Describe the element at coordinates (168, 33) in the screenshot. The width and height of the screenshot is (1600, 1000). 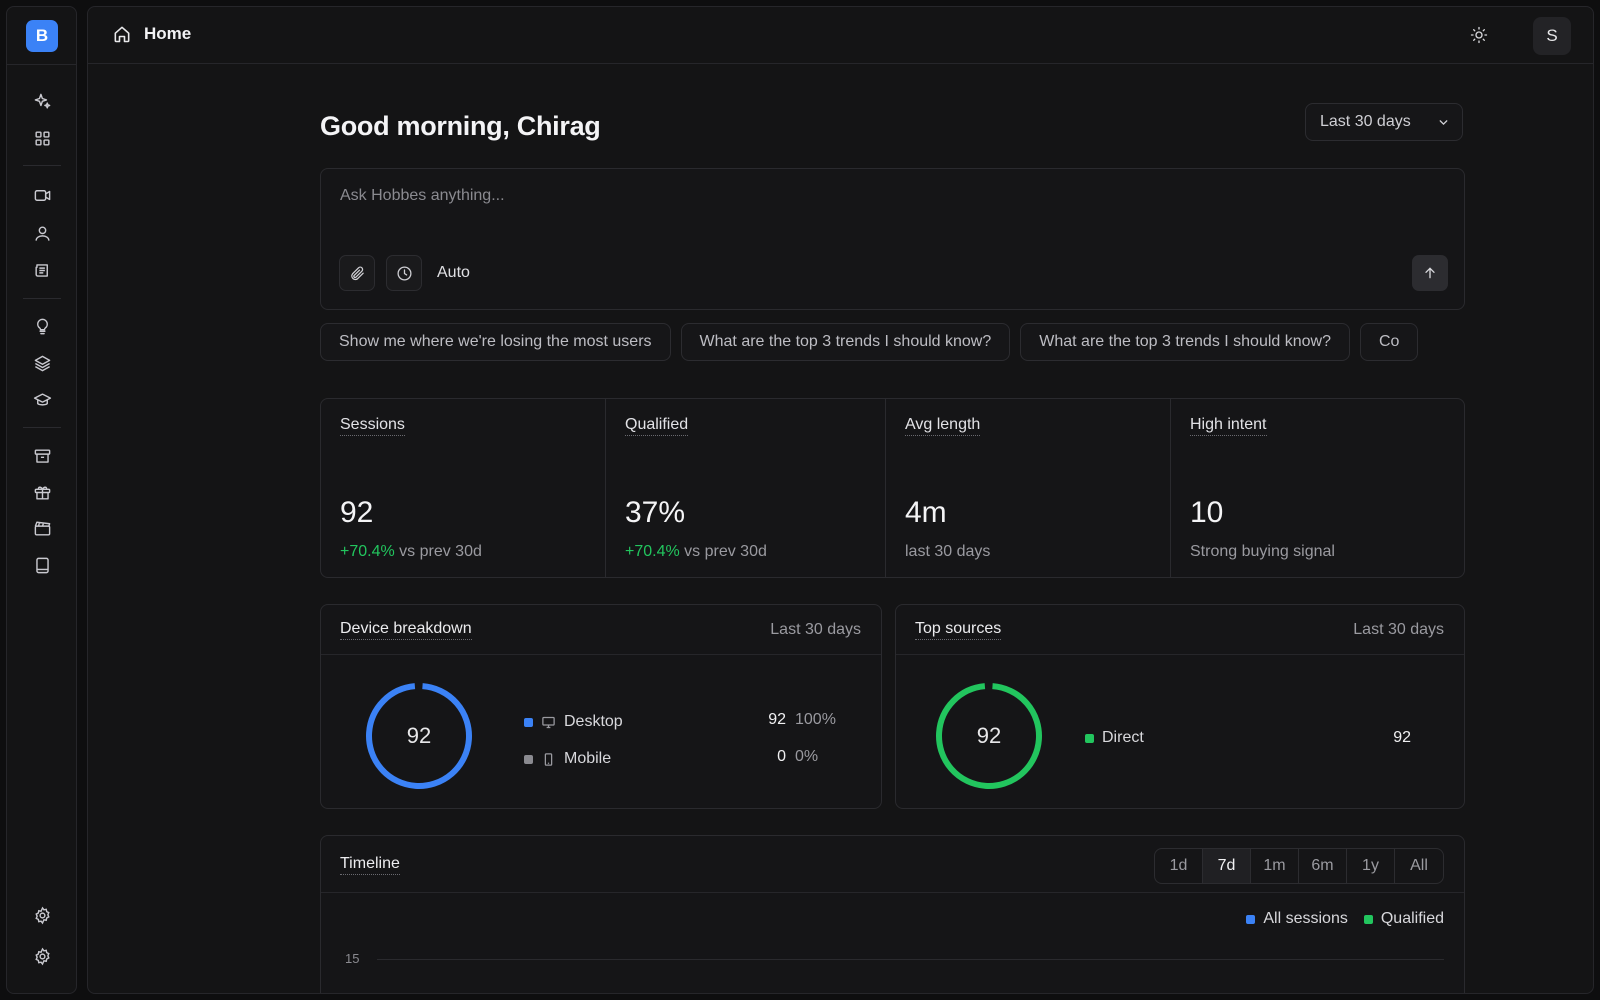
I see `page-title: Home` at that location.